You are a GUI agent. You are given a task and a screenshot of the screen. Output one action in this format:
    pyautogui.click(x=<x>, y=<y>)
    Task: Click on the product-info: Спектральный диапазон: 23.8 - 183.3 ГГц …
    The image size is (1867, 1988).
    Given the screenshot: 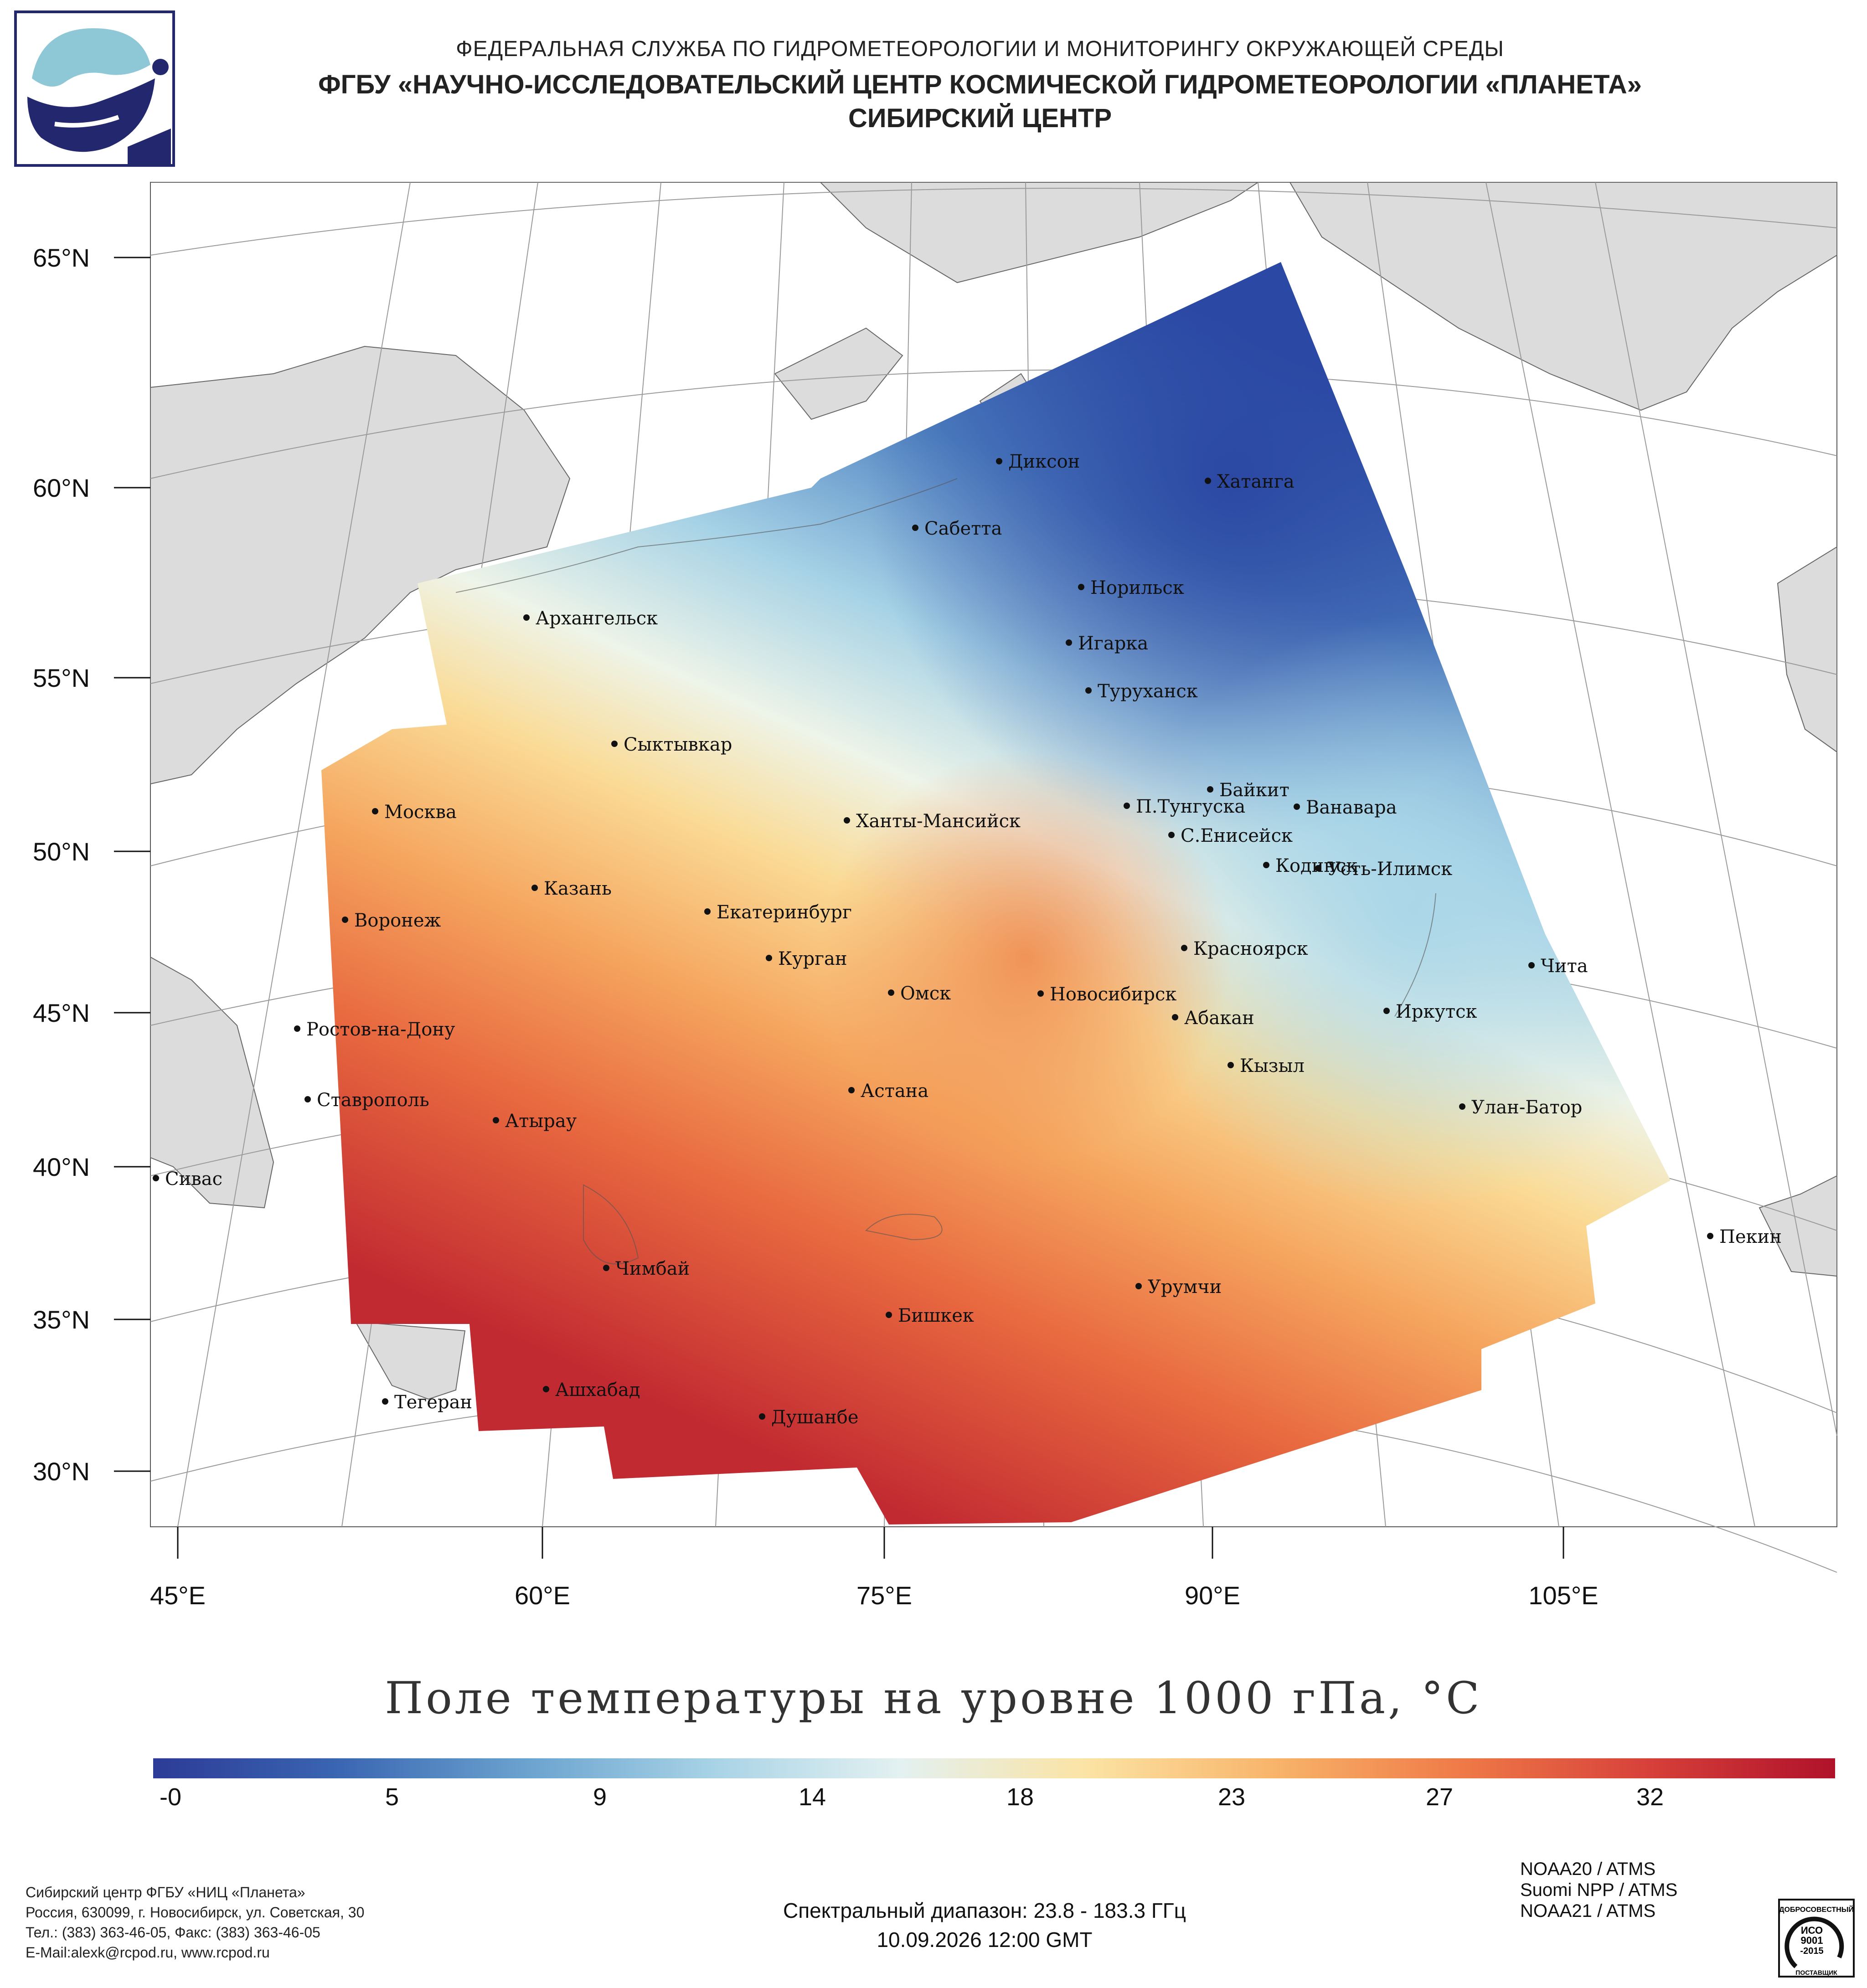 What is the action you would take?
    pyautogui.click(x=984, y=1925)
    